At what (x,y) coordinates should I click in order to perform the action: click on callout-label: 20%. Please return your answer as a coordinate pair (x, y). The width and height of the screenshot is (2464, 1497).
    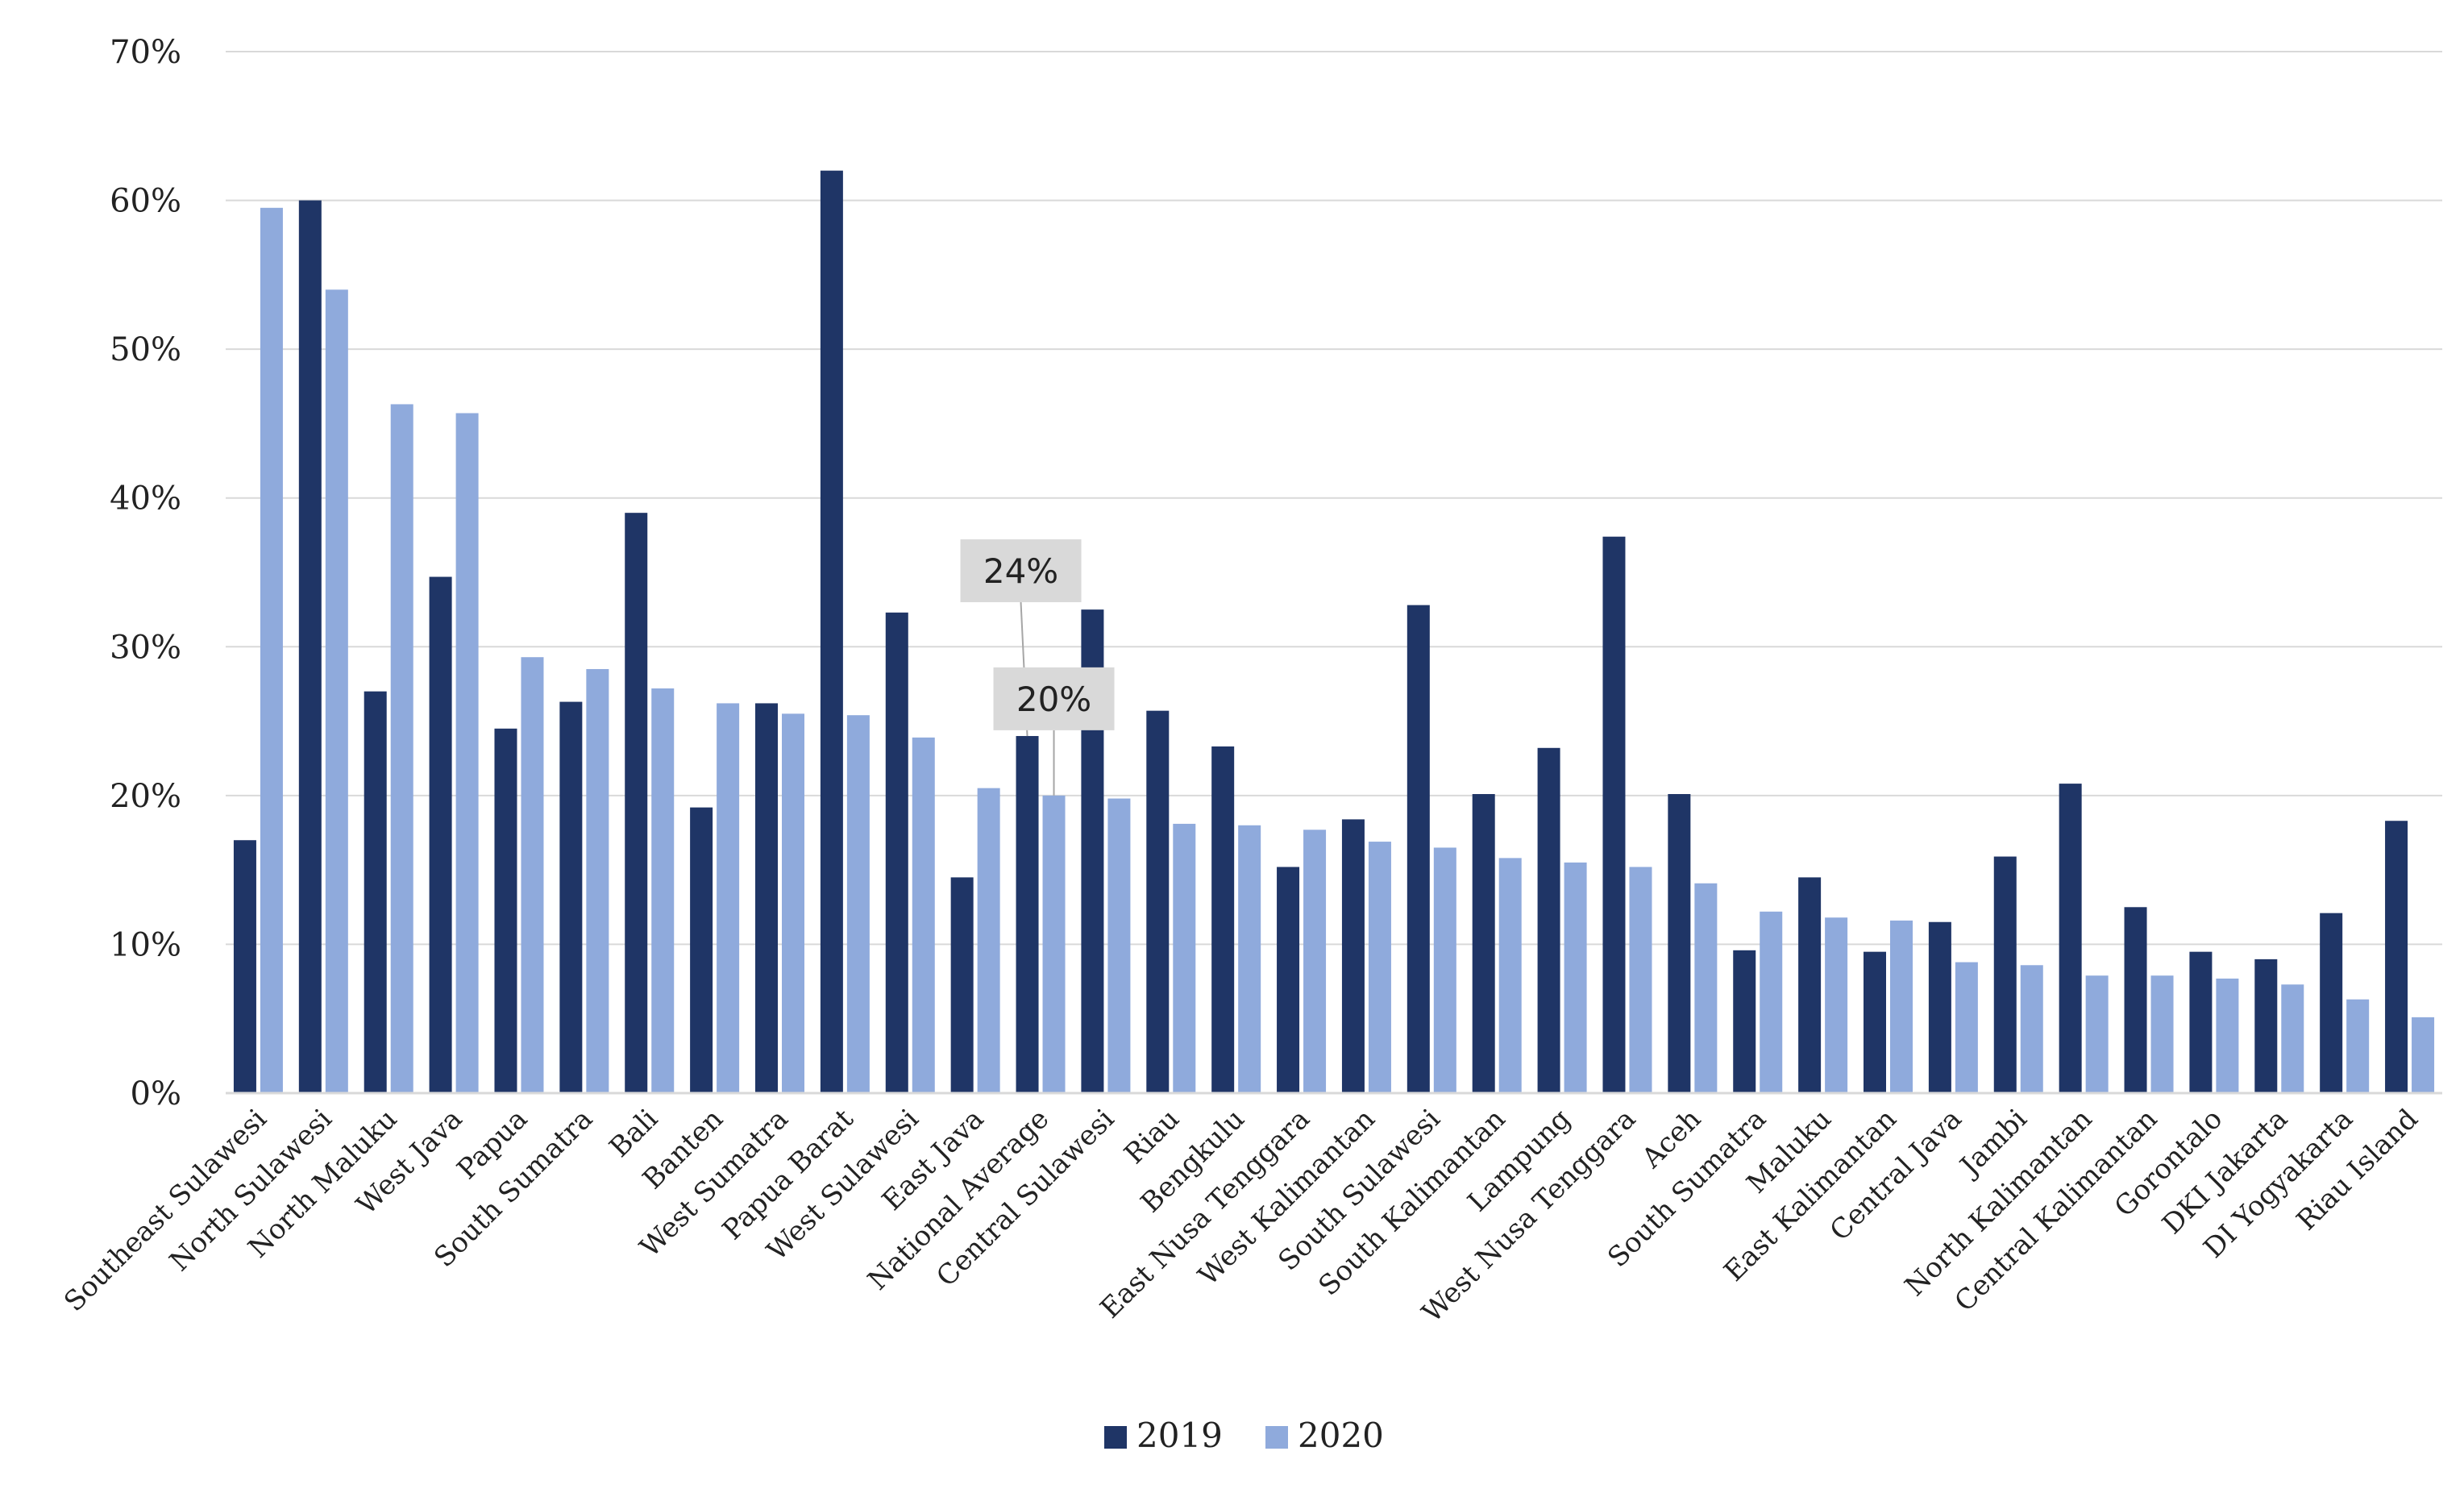
    Looking at the image, I should click on (1053, 699).